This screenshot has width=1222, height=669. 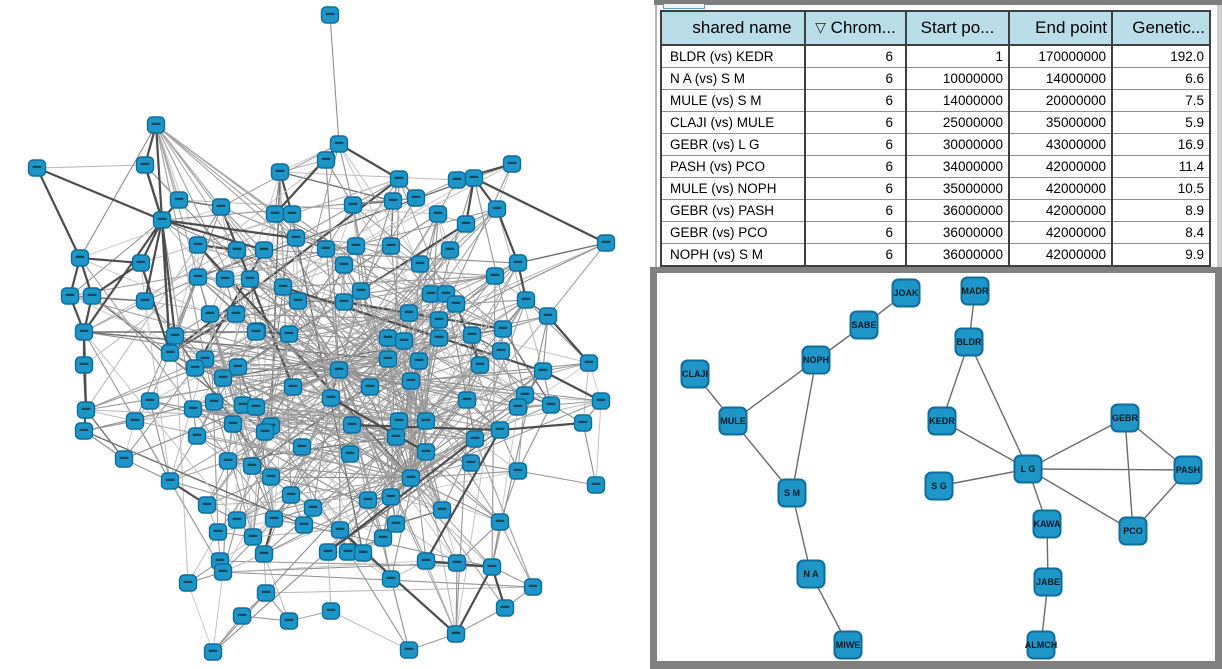 What do you see at coordinates (942, 421) in the screenshot?
I see `svg-text: KEDR` at bounding box center [942, 421].